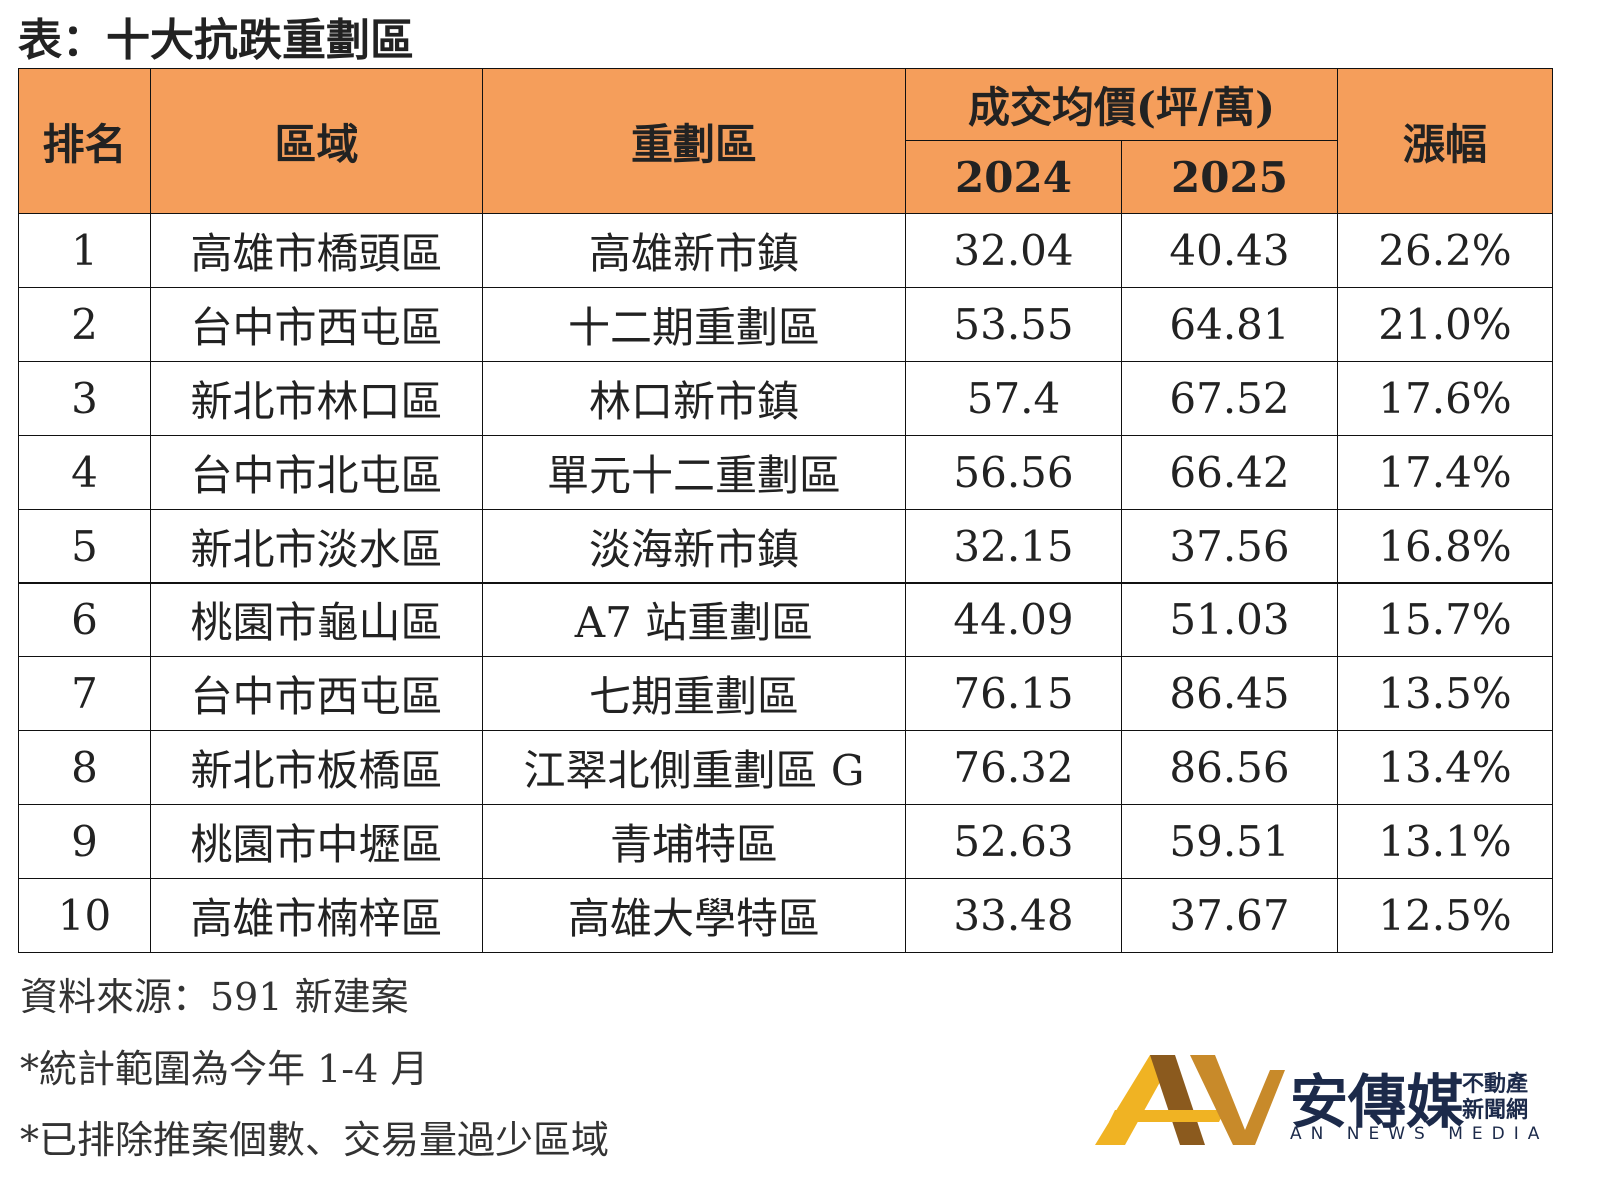 The height and width of the screenshot is (1200, 1600). I want to click on table-cell: 淡海新市鎮, so click(694, 546).